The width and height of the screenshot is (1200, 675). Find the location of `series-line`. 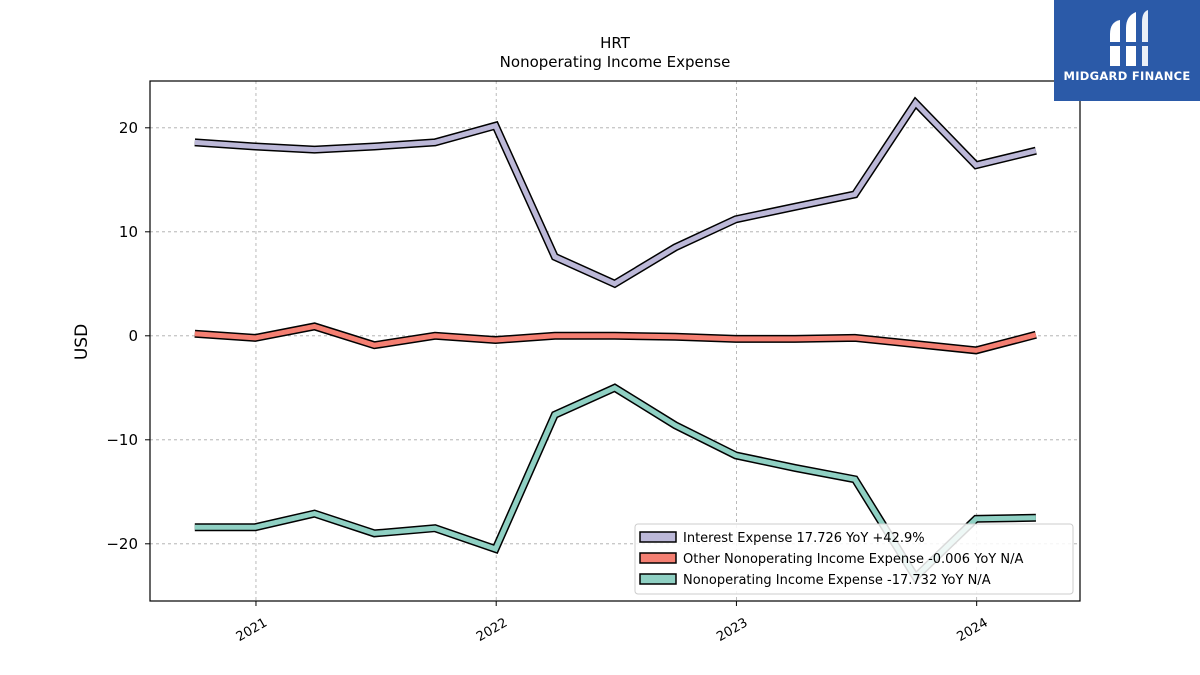

series-line is located at coordinates (615, 338).